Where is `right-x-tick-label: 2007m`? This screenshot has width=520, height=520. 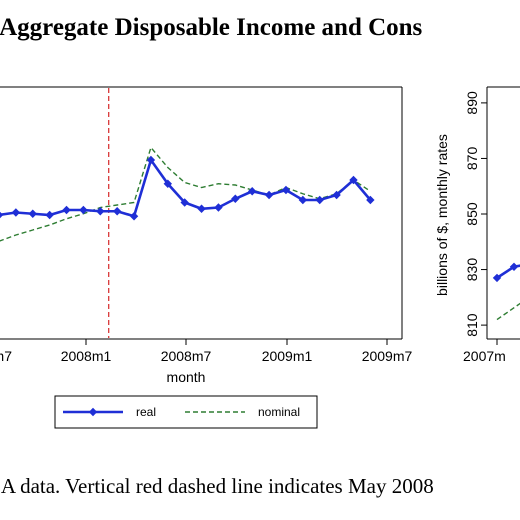 right-x-tick-label: 2007m is located at coordinates (484, 356).